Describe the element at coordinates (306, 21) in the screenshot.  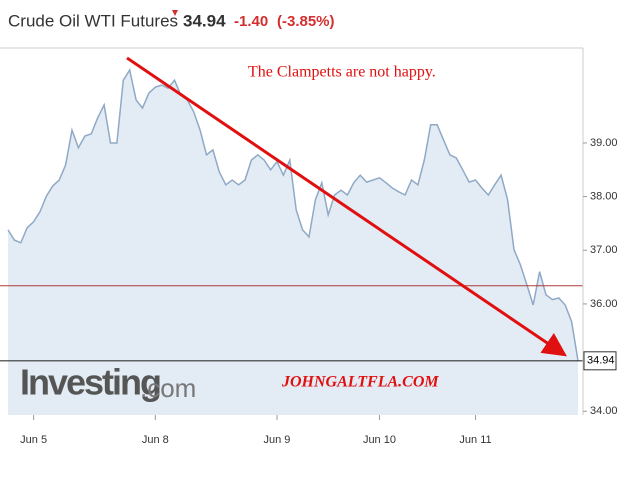
I see `change-pct: (-3.85%)` at that location.